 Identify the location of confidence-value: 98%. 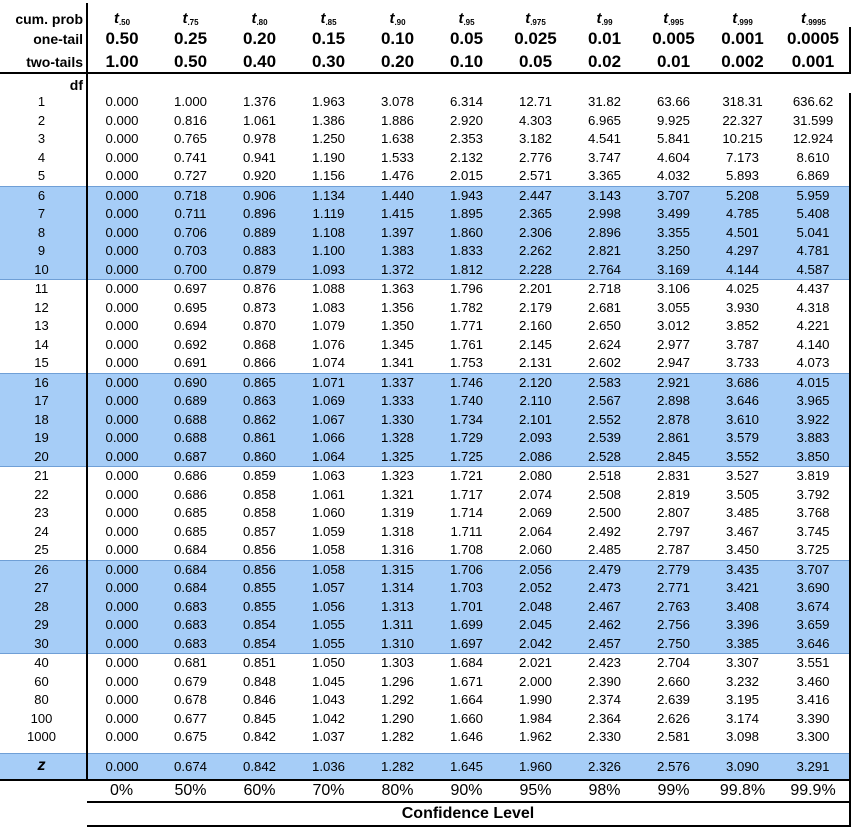
(604, 790).